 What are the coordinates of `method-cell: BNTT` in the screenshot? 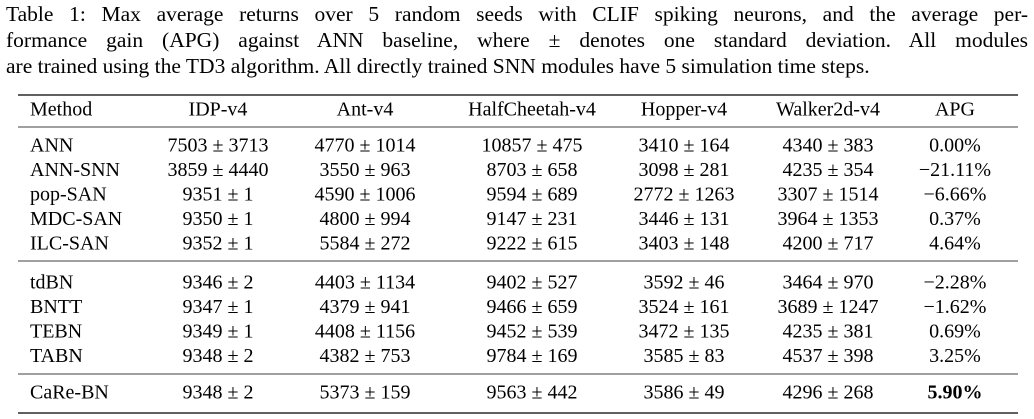 It's located at (56, 307).